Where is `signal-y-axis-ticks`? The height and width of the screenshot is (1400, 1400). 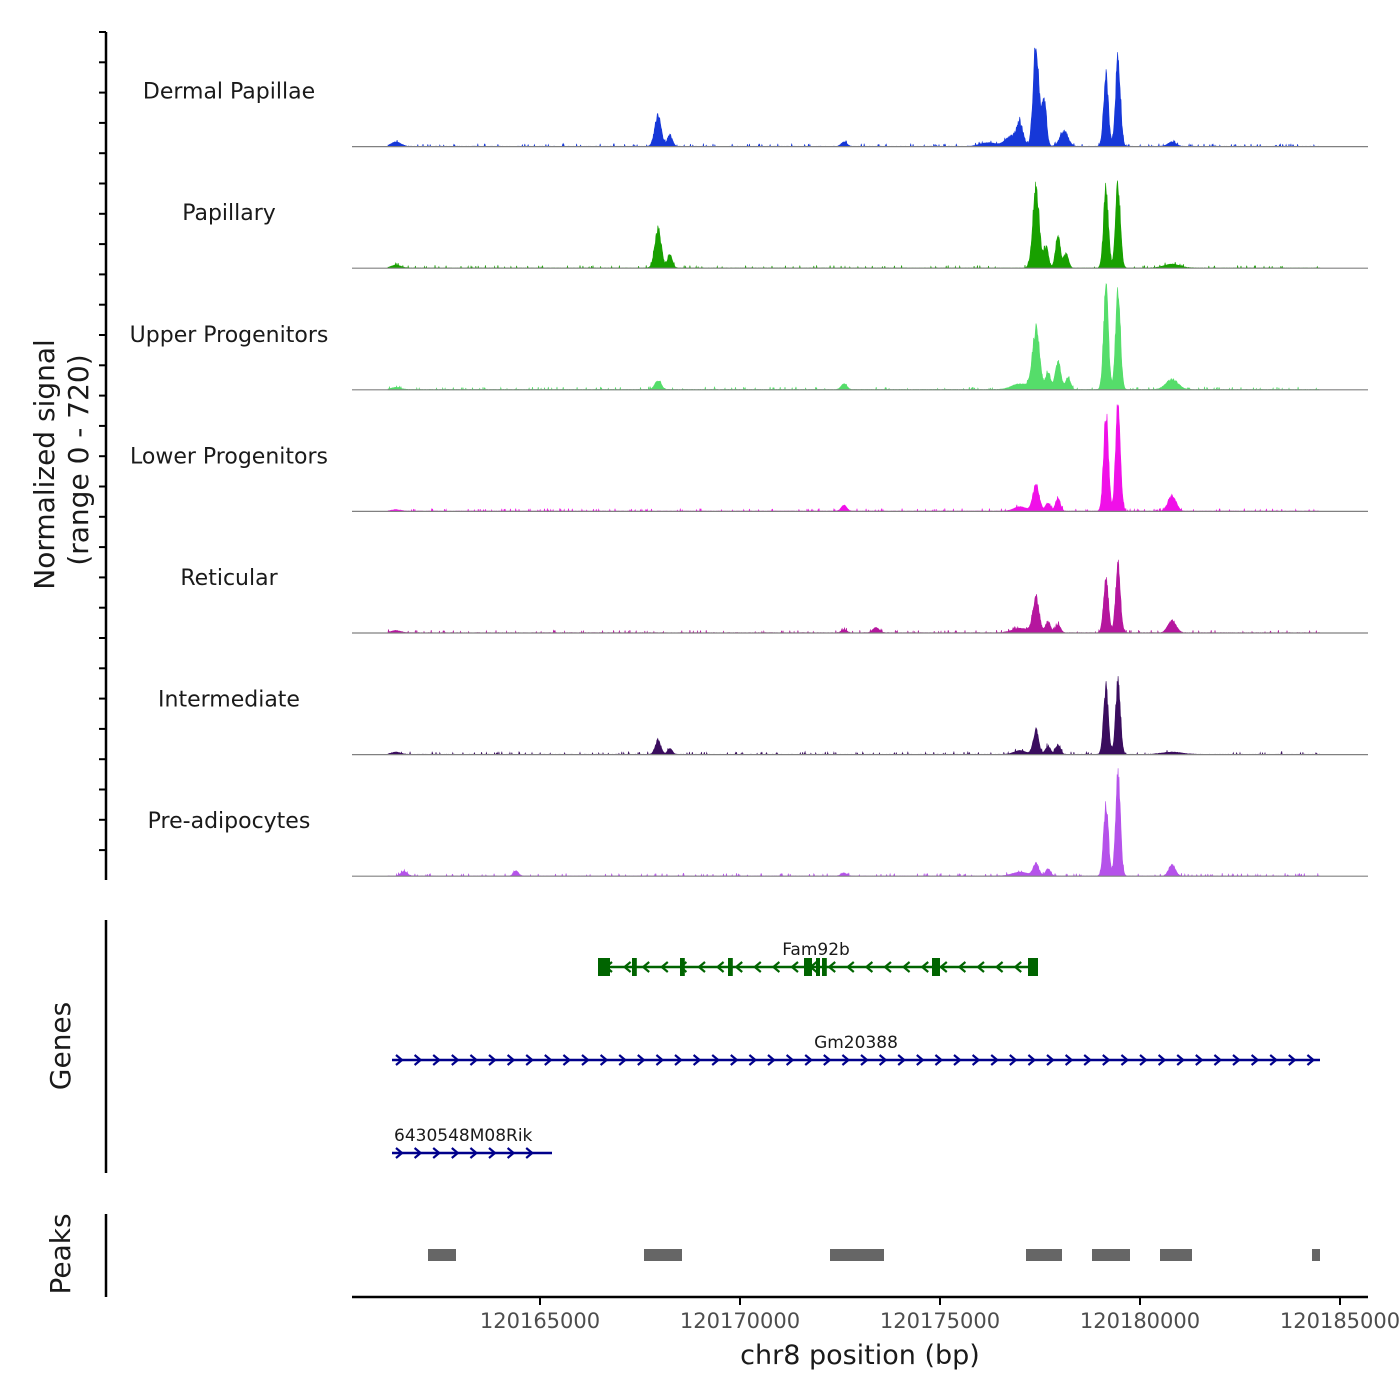 signal-y-axis-ticks is located at coordinates (102, 441).